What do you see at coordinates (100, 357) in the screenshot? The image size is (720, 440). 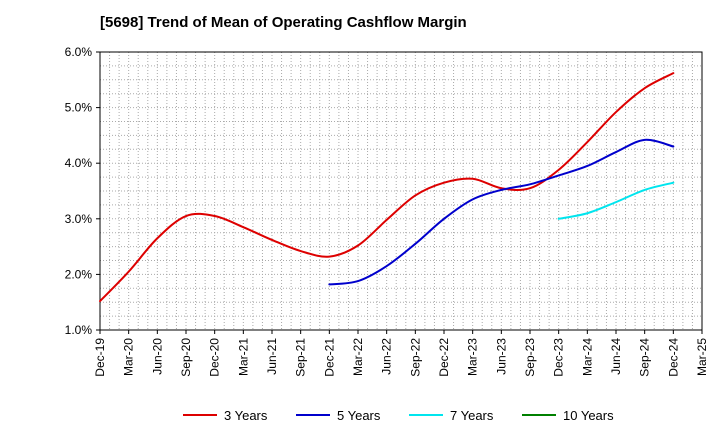 I see `x-tick-label: Dec-19` at bounding box center [100, 357].